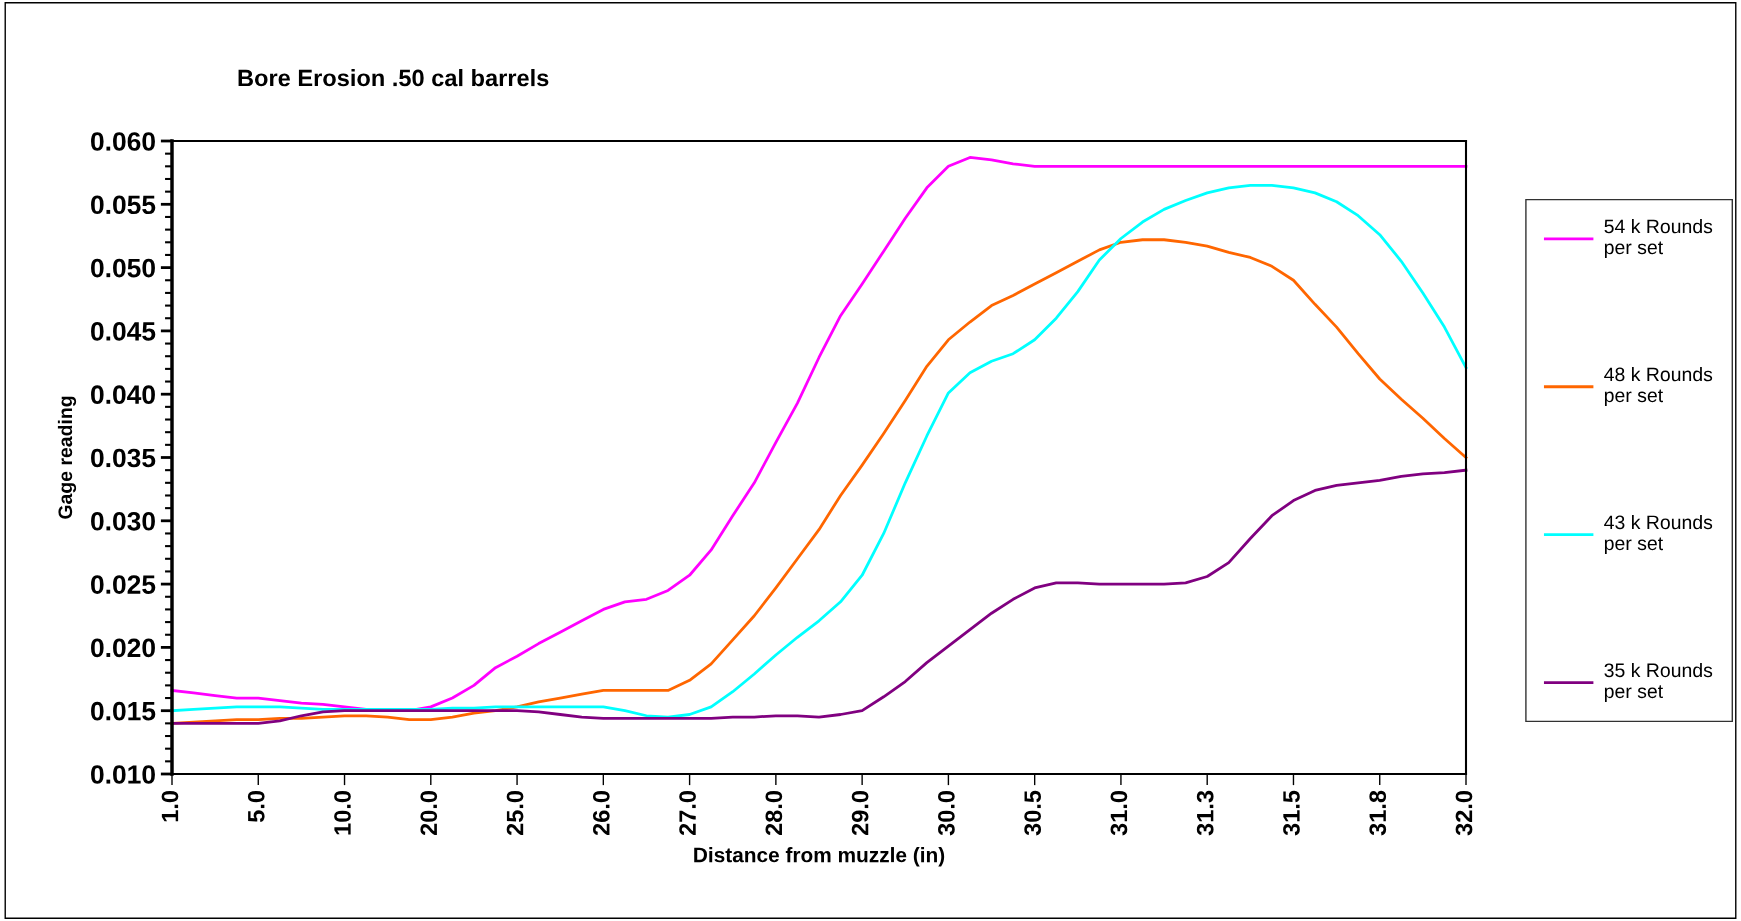 This screenshot has height=921, width=1741. What do you see at coordinates (601, 813) in the screenshot?
I see `x-tick-label: 26.0` at bounding box center [601, 813].